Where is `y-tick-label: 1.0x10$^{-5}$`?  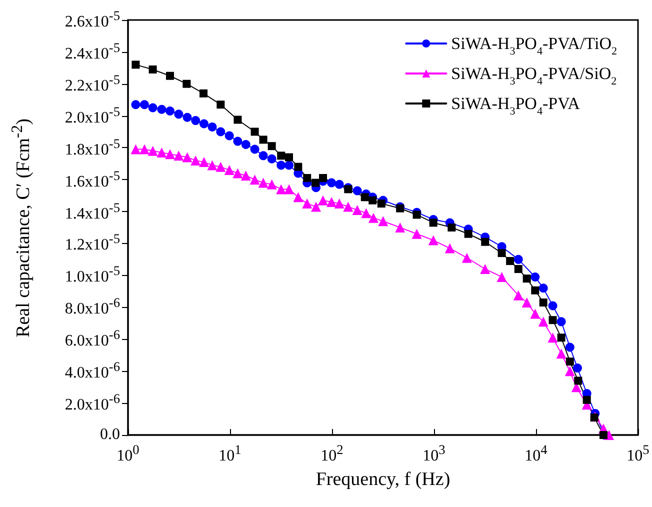
y-tick-label: 1.0x10$^{-5}$ is located at coordinates (92, 274).